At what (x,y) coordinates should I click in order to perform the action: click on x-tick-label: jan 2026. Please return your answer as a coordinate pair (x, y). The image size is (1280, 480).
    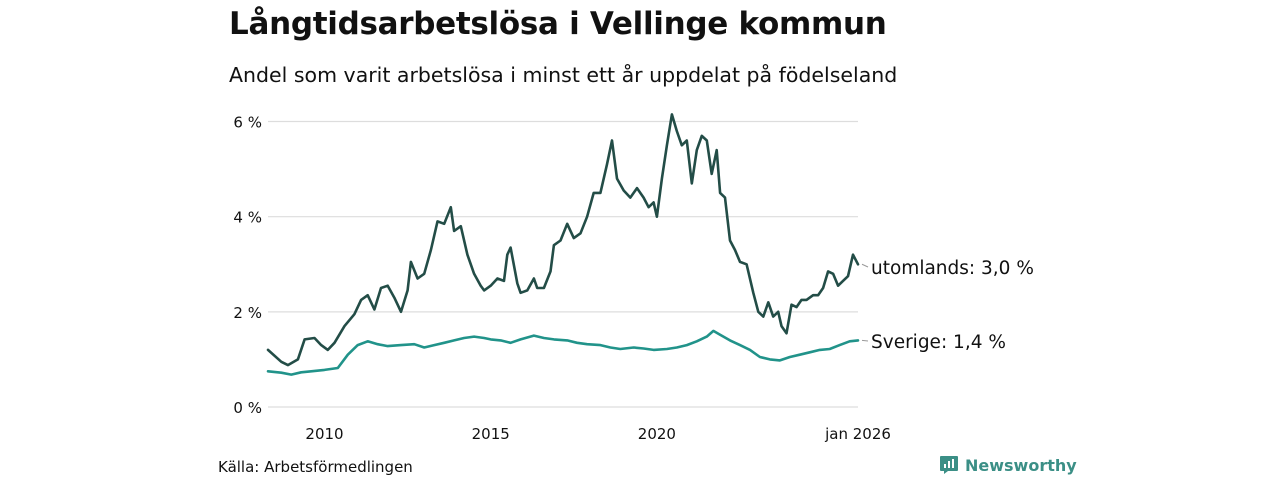
    Looking at the image, I should click on (857, 434).